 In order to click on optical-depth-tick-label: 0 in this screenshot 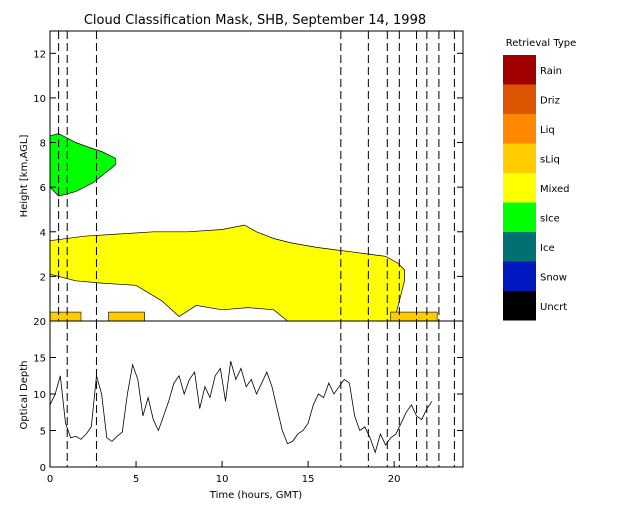, I will do `click(43, 468)`.